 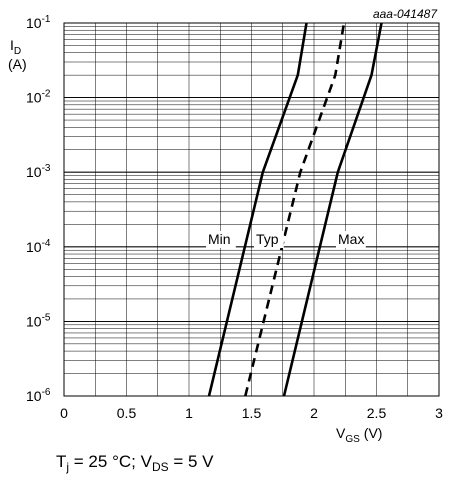 What do you see at coordinates (146, 461) in the screenshot?
I see `vds-symbol: V` at bounding box center [146, 461].